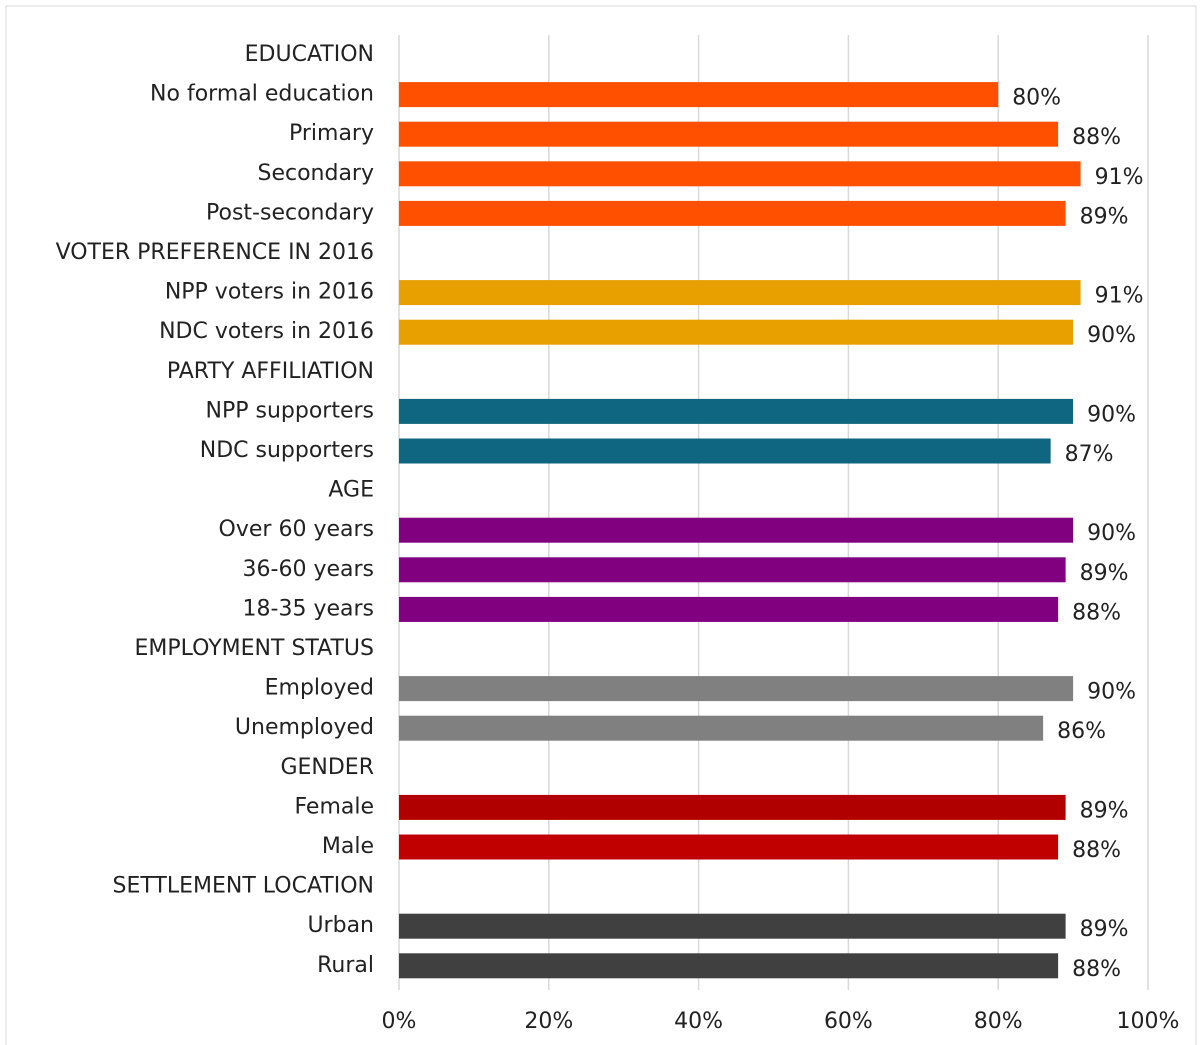 The height and width of the screenshot is (1045, 1203). What do you see at coordinates (848, 1021) in the screenshot?
I see `x-tick-label: 60%` at bounding box center [848, 1021].